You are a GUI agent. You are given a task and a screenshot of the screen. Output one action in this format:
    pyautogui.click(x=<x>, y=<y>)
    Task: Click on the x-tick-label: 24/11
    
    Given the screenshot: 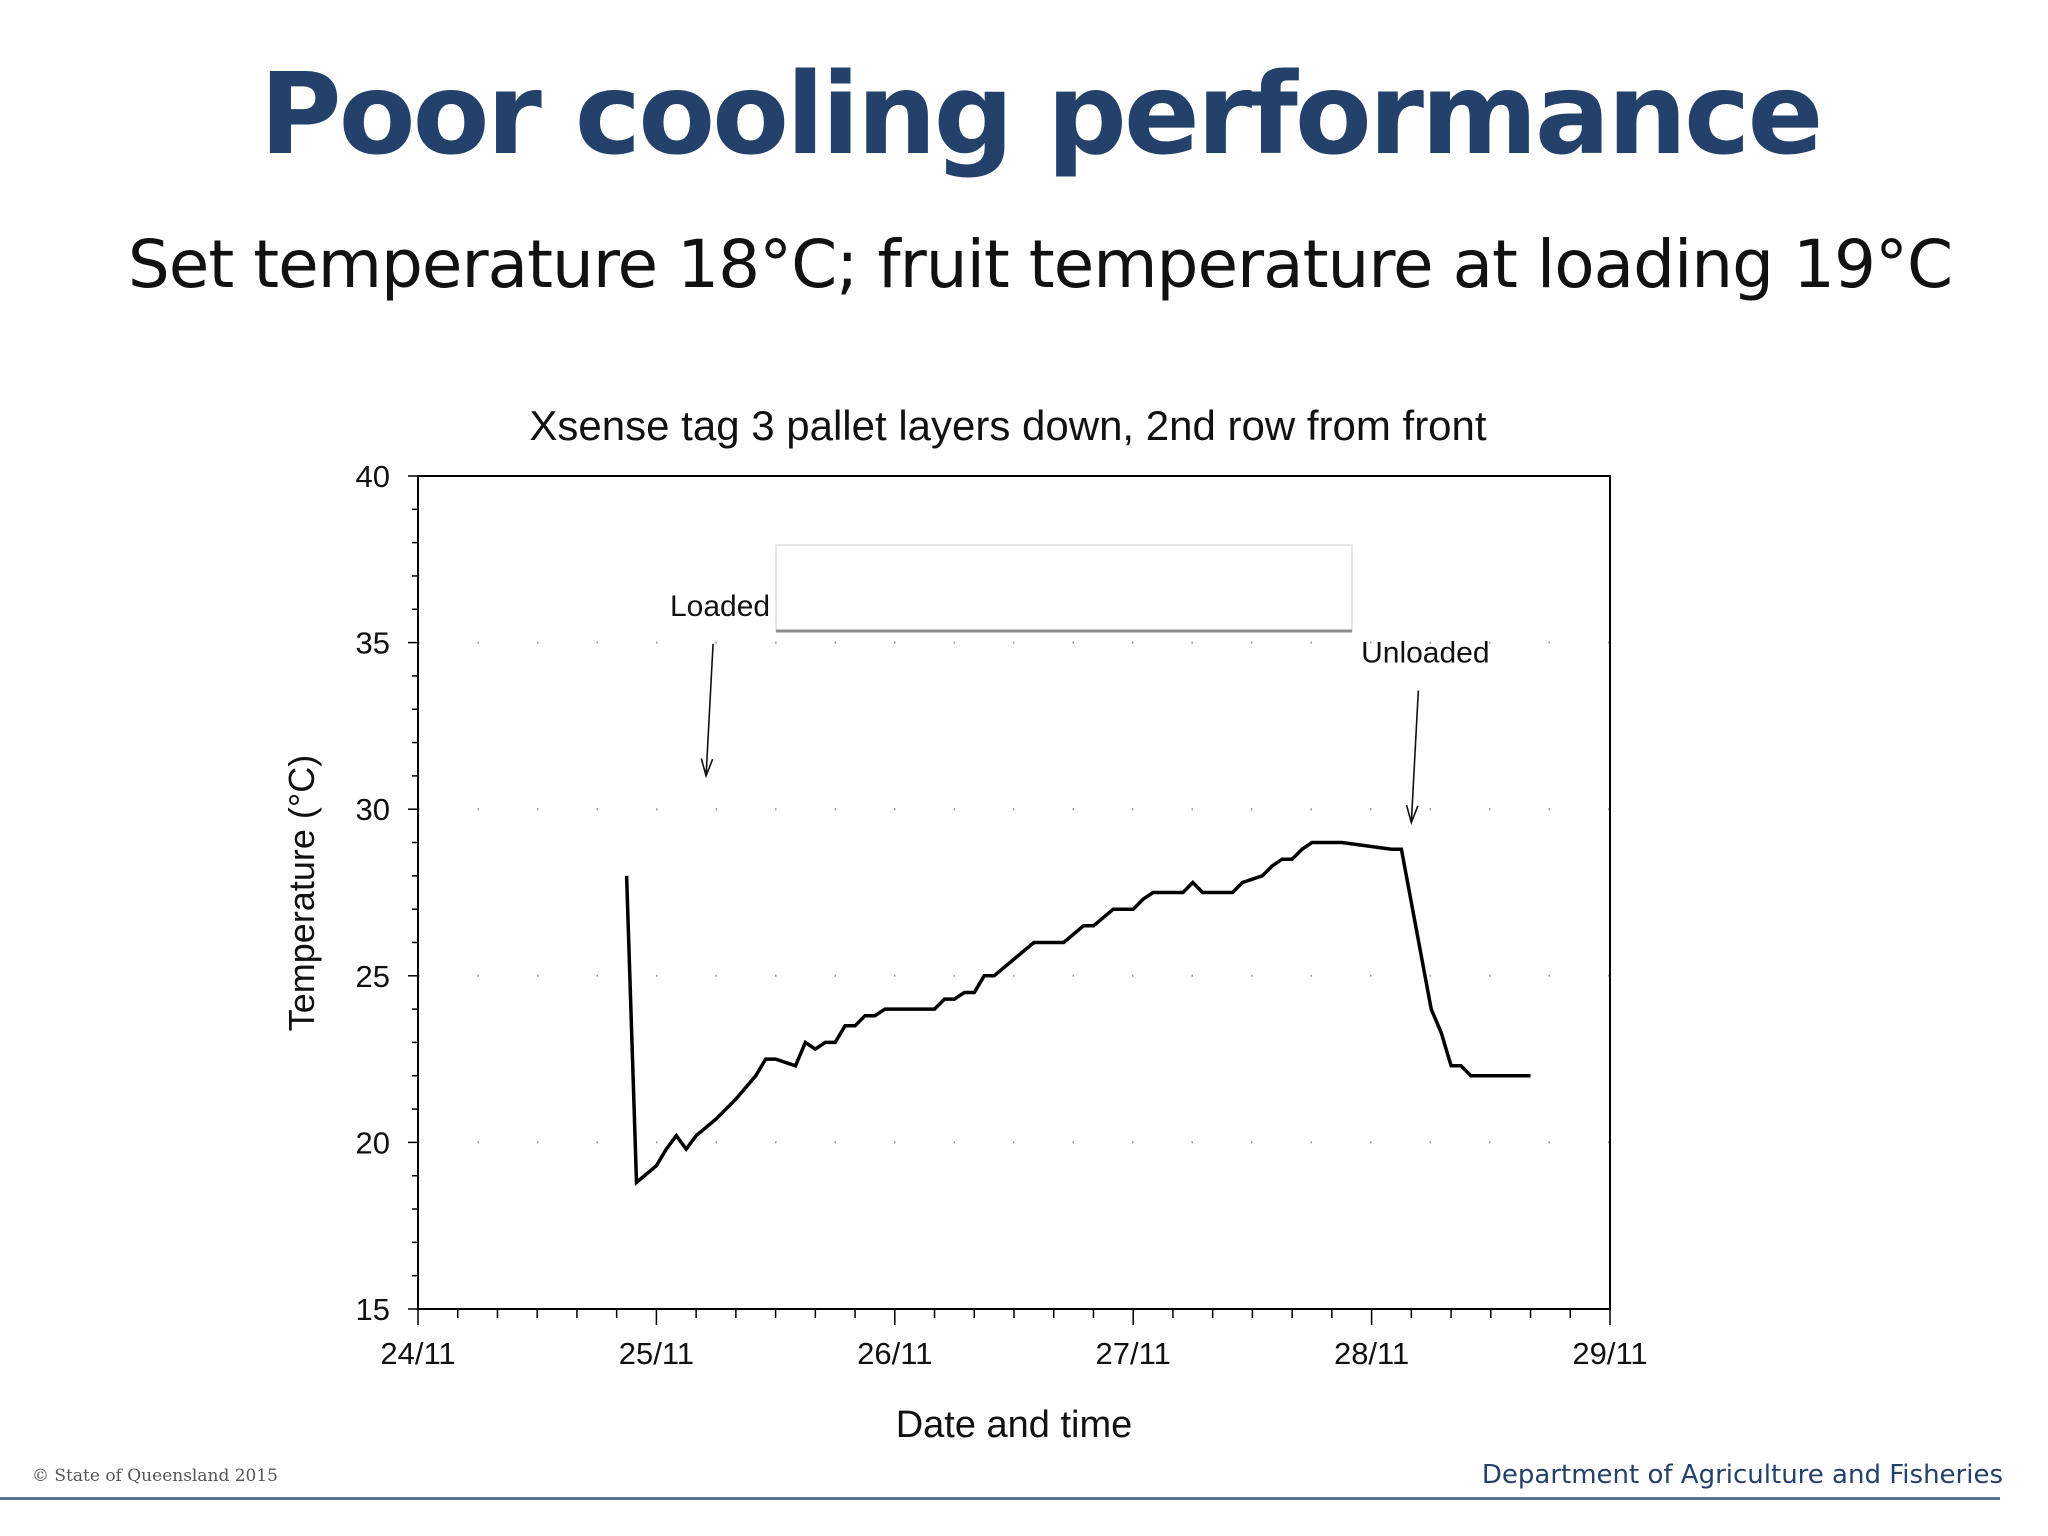 What is the action you would take?
    pyautogui.click(x=417, y=1353)
    